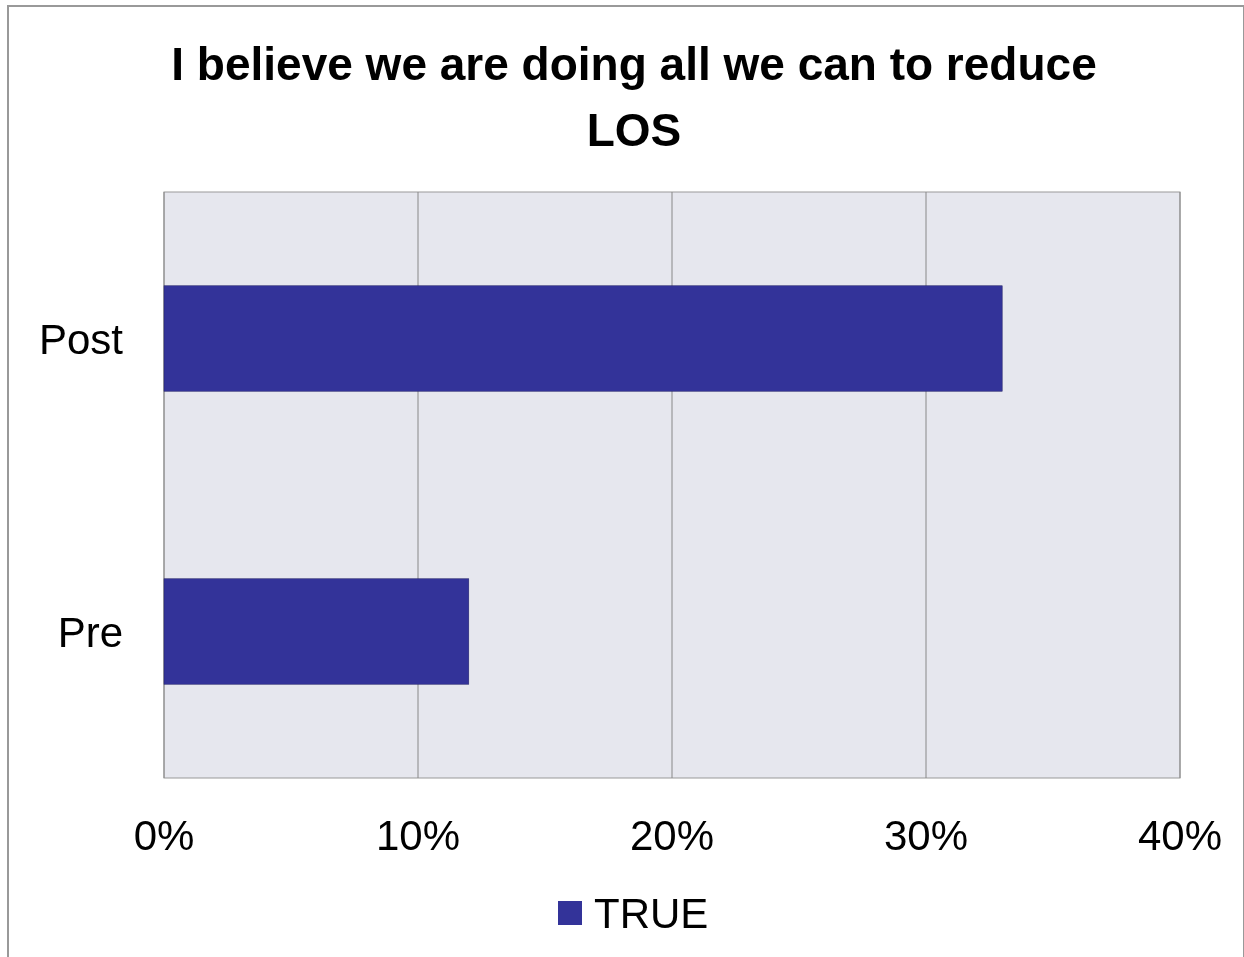 This screenshot has width=1244, height=957. I want to click on legend-label: TRUE, so click(651, 913).